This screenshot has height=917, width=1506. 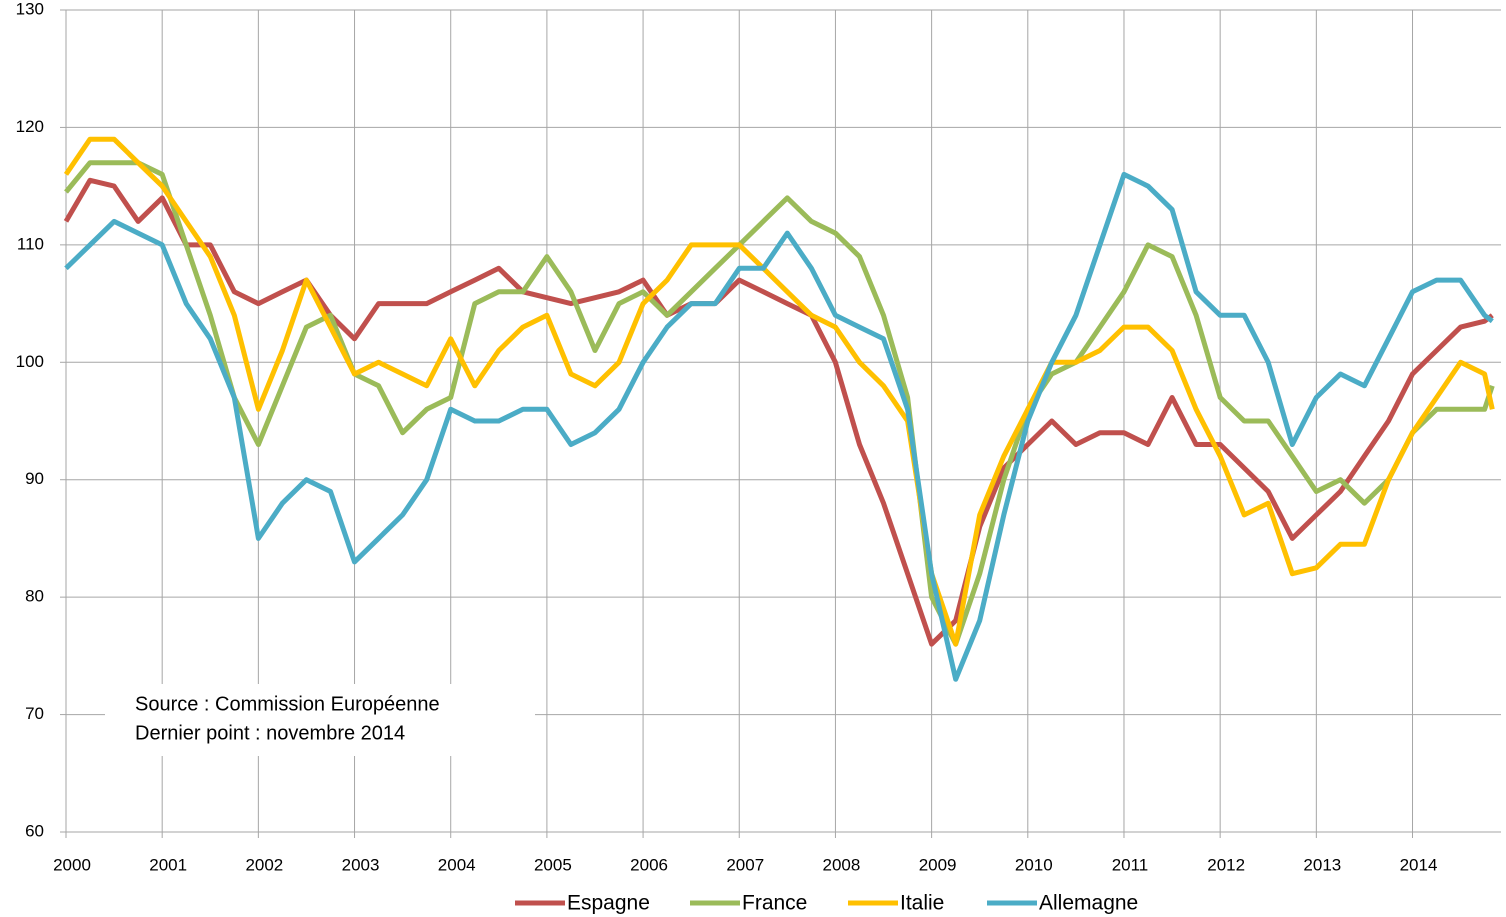 What do you see at coordinates (34, 596) in the screenshot?
I see `y-tick-label: 80` at bounding box center [34, 596].